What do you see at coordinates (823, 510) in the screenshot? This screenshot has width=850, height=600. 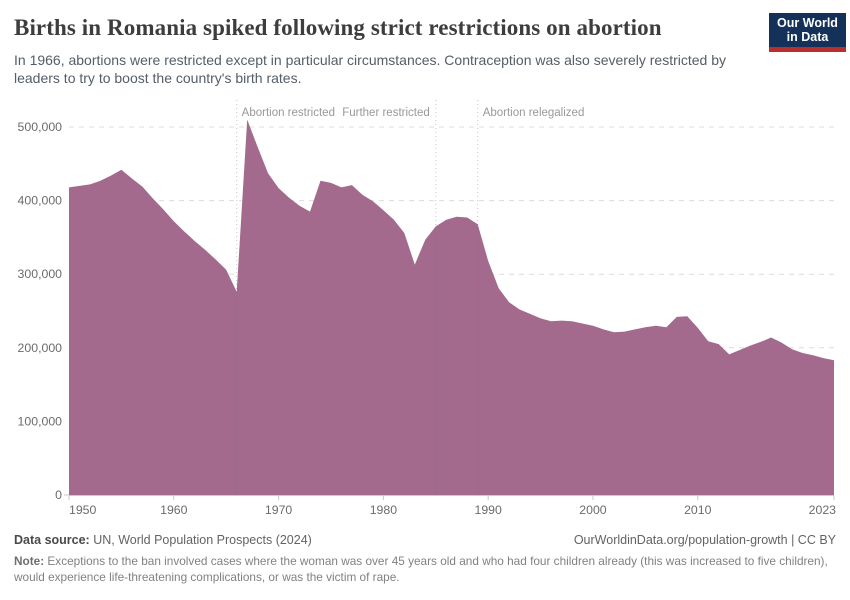 I see `x-tick-label: 2023` at bounding box center [823, 510].